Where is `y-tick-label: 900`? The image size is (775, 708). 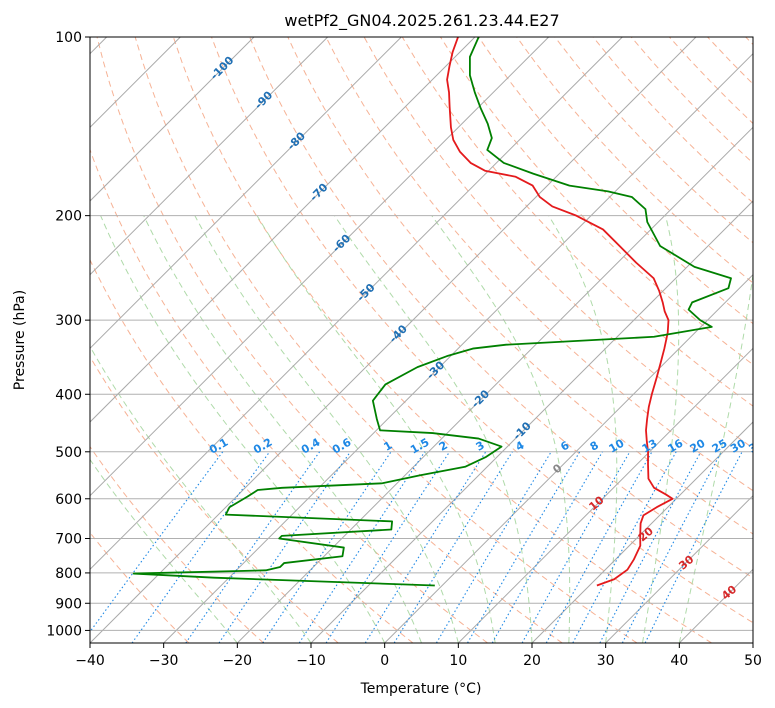 y-tick-label: 900 is located at coordinates (68, 604).